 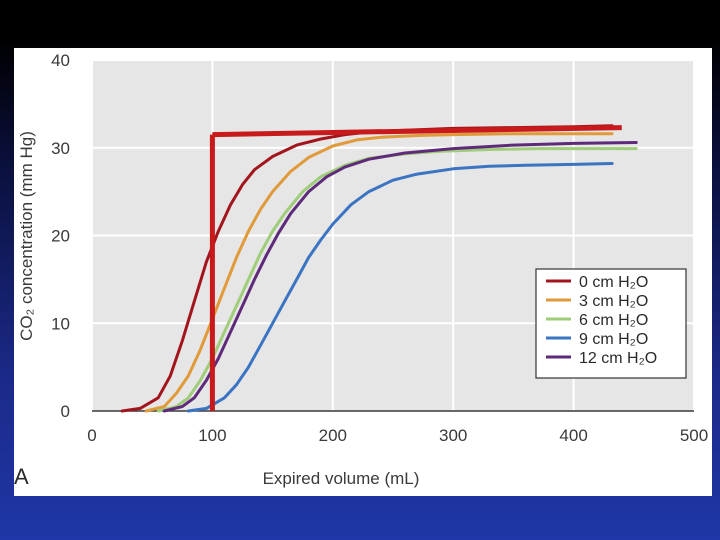 What do you see at coordinates (694, 435) in the screenshot?
I see `x-tick-label: 500` at bounding box center [694, 435].